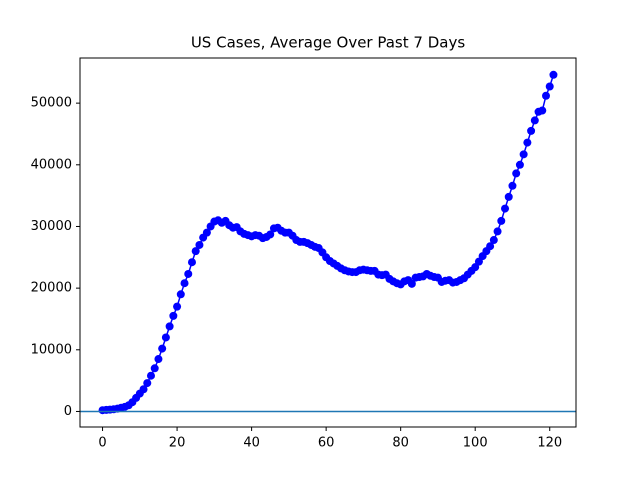  What do you see at coordinates (51, 288) in the screenshot?
I see `y-tick-label: 20000` at bounding box center [51, 288].